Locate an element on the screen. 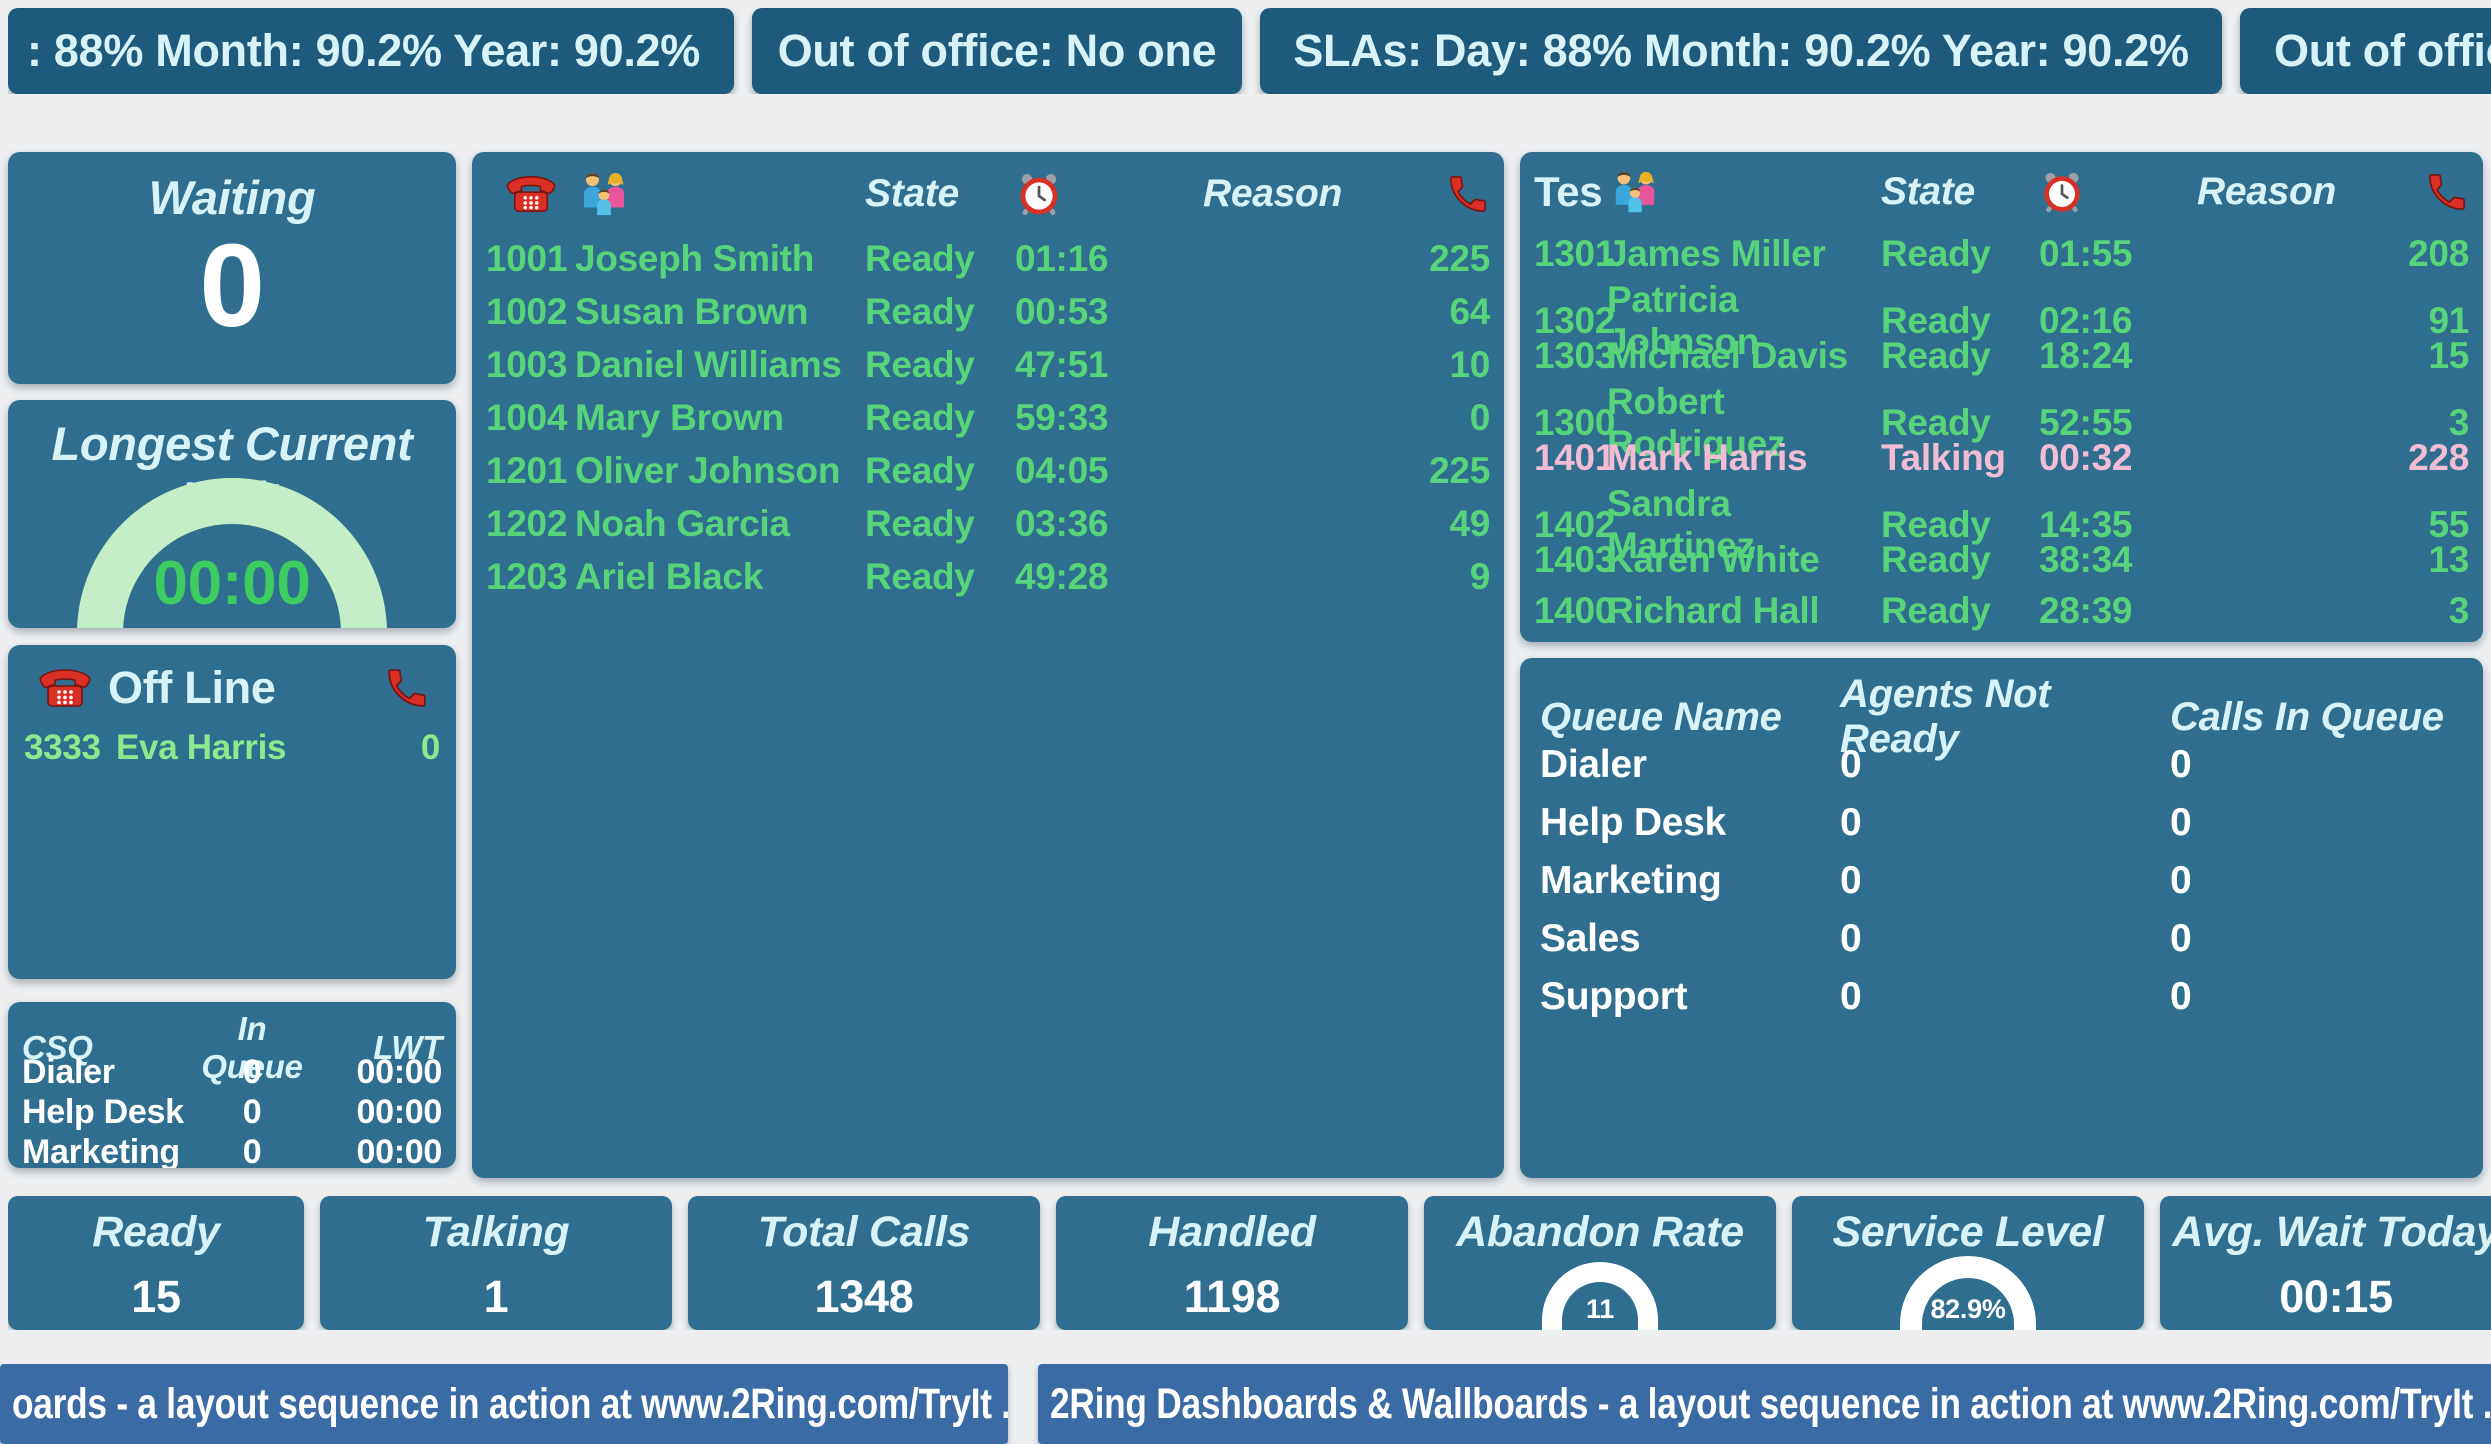  agent-id: 1302 is located at coordinates (1575, 320).